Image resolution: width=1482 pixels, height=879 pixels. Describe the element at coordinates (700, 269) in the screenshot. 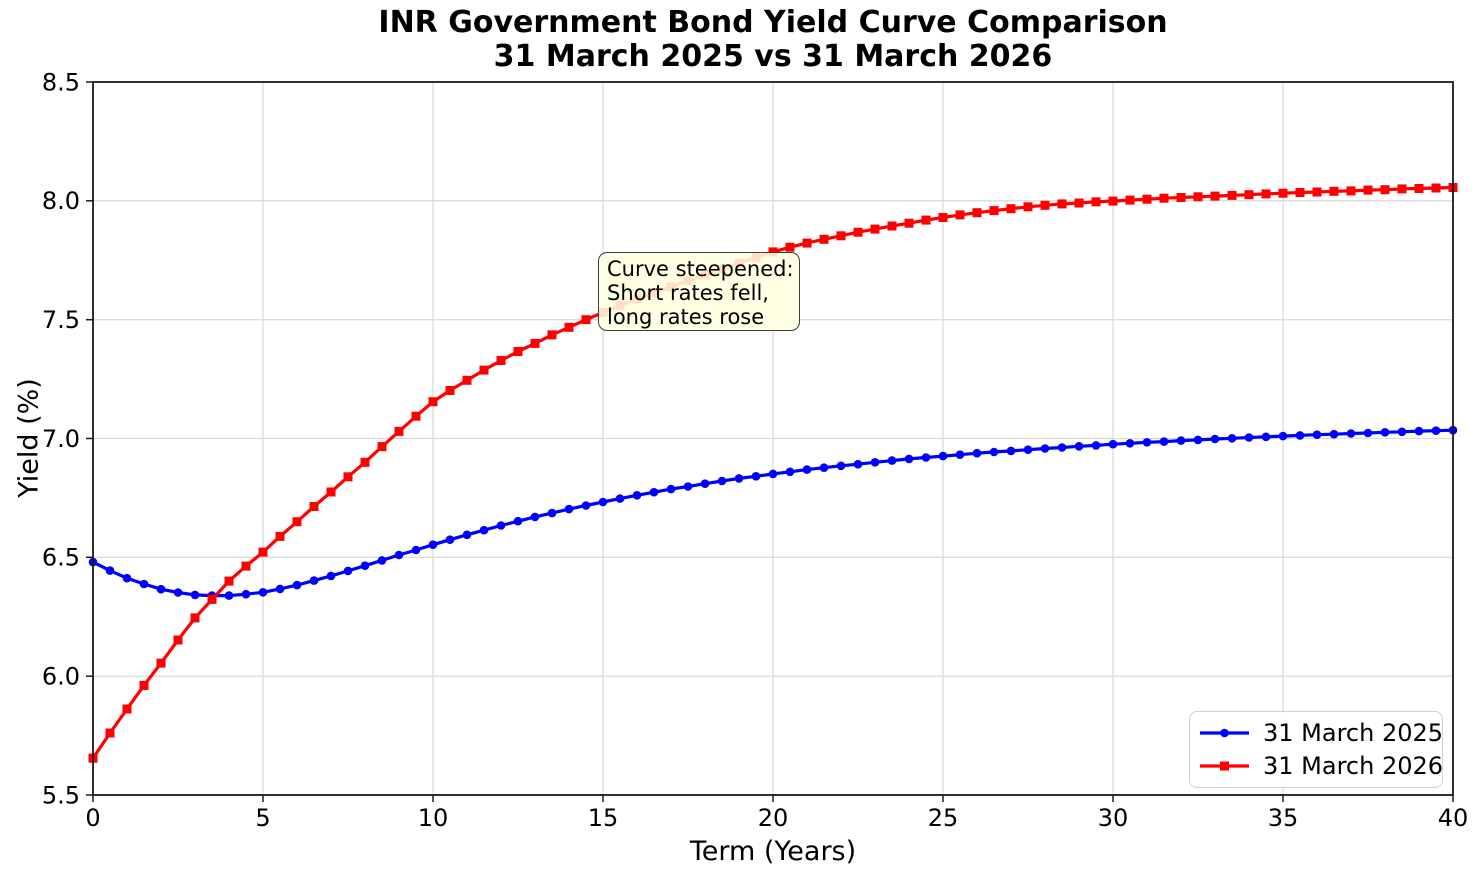

I see `annotation-line1: Curve steepened:` at that location.